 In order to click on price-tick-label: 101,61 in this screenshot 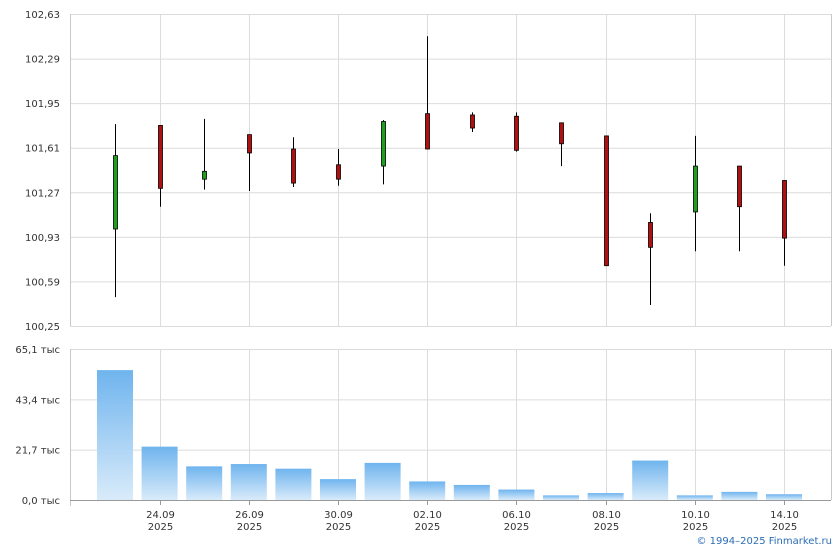, I will do `click(42, 149)`.